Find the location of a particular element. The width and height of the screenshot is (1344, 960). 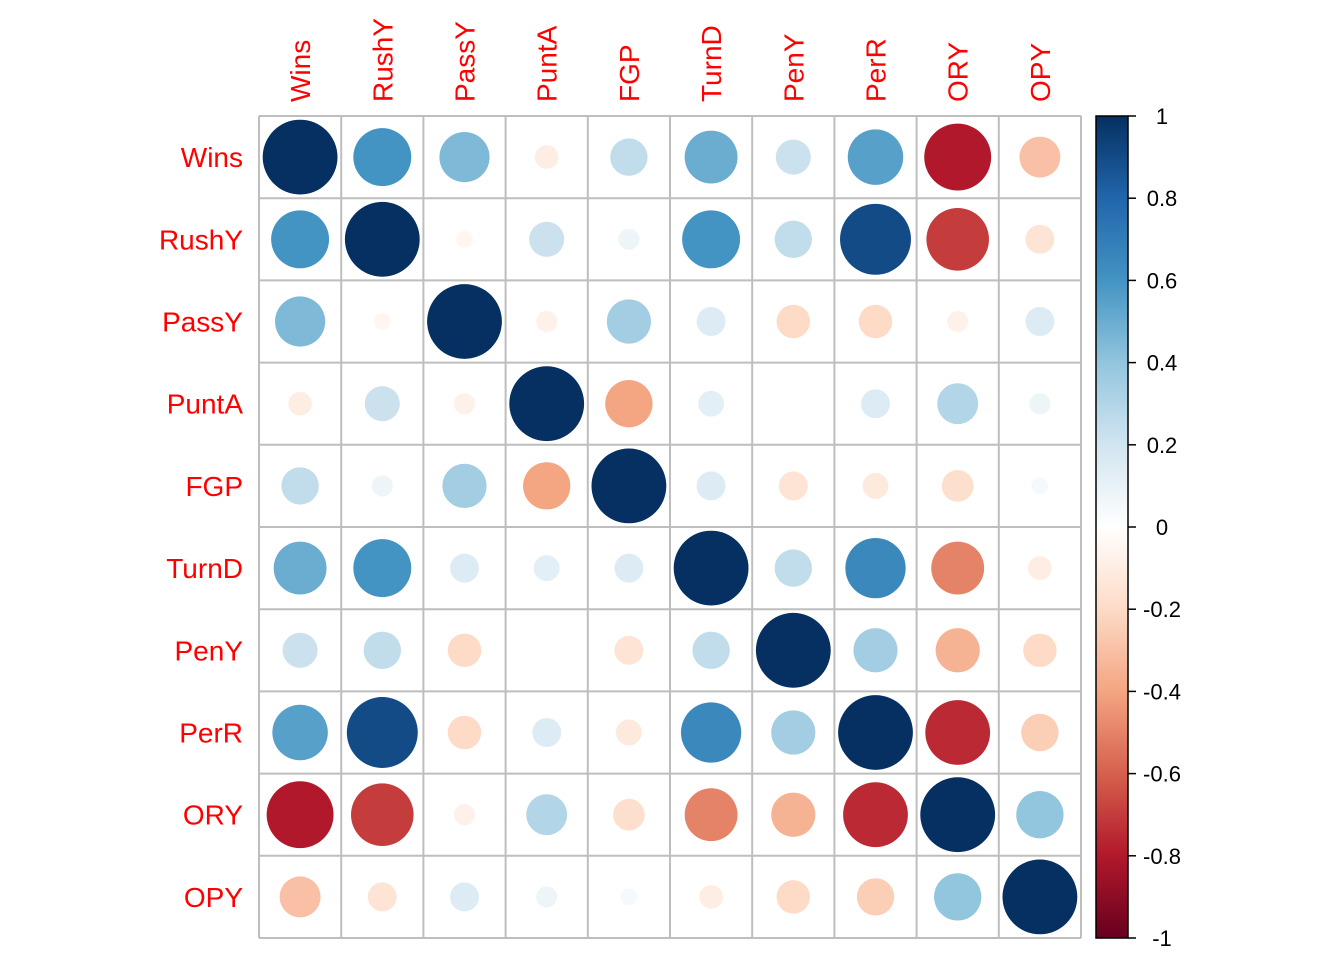

corr-circle-wins-opy is located at coordinates (1040, 157).